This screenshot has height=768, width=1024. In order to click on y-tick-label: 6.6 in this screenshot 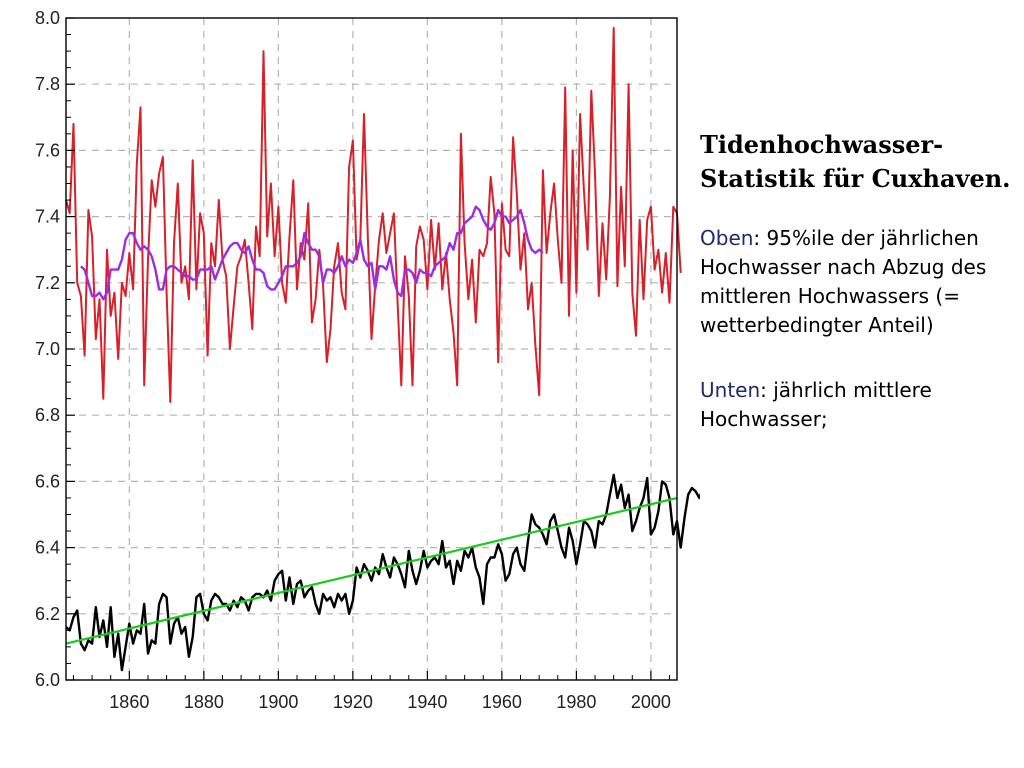, I will do `click(47, 481)`.